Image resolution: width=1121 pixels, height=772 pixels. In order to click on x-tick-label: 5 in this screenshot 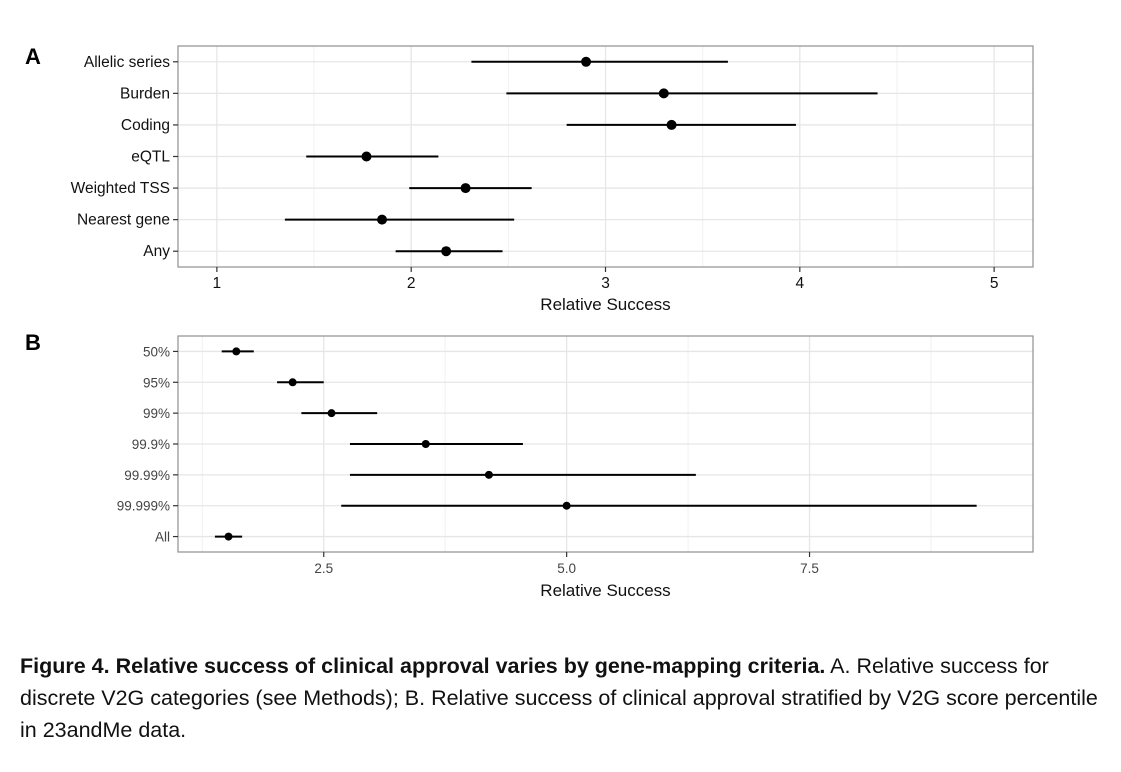, I will do `click(994, 283)`.